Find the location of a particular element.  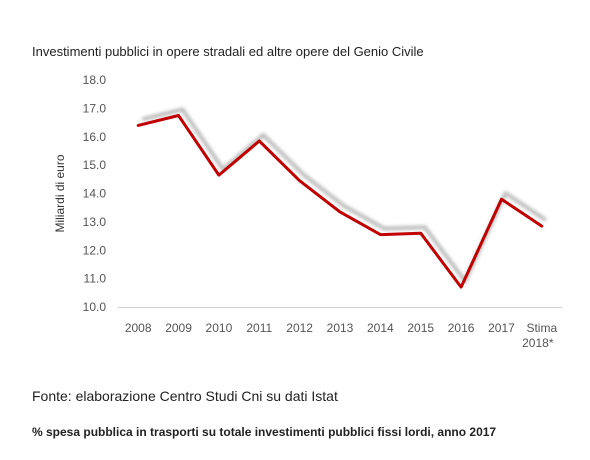

x-tick-label: 2013 is located at coordinates (340, 328).